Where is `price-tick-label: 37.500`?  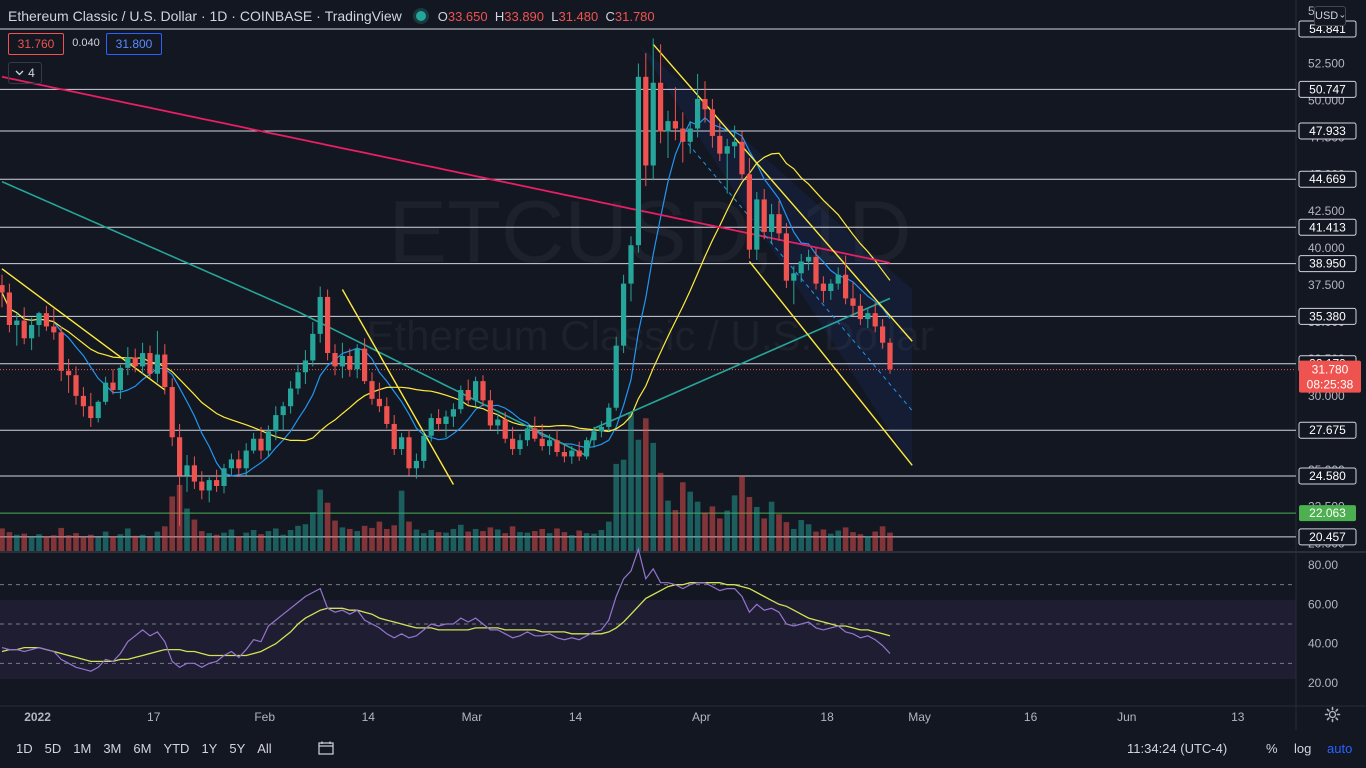 price-tick-label: 37.500 is located at coordinates (1326, 285).